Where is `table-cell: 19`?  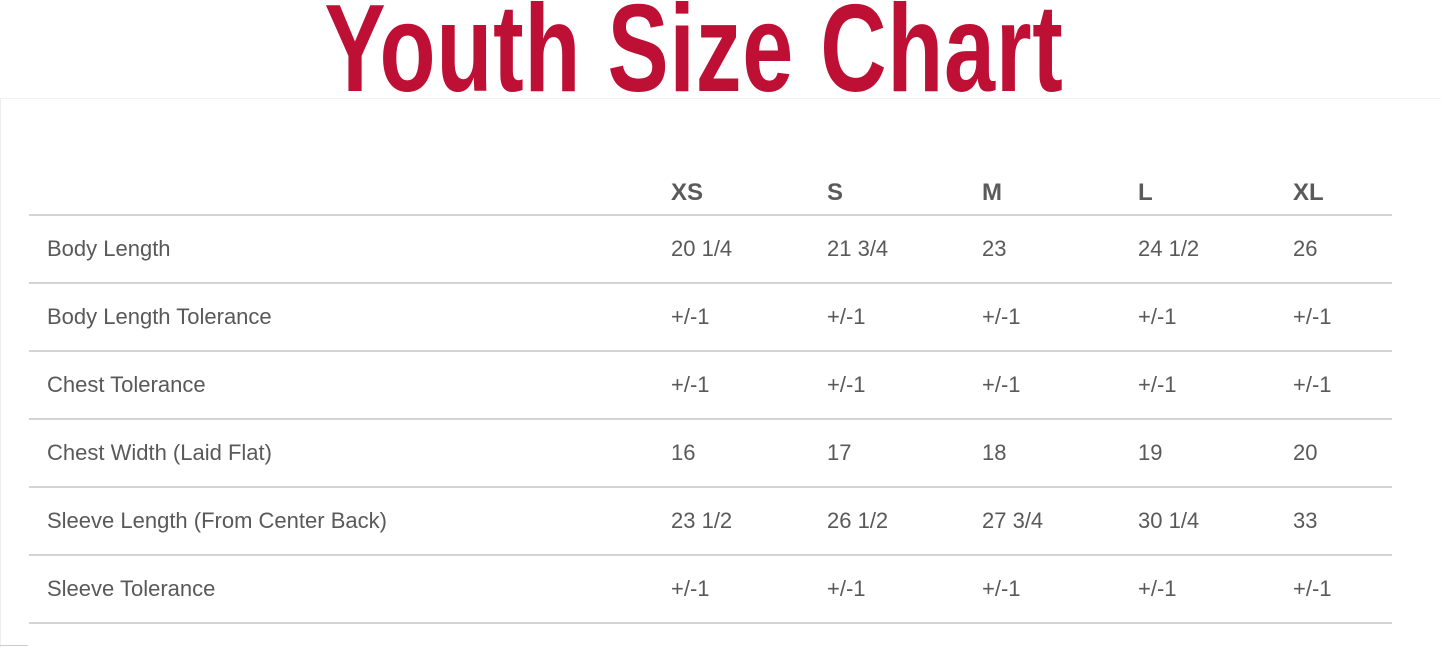
table-cell: 19 is located at coordinates (1150, 452).